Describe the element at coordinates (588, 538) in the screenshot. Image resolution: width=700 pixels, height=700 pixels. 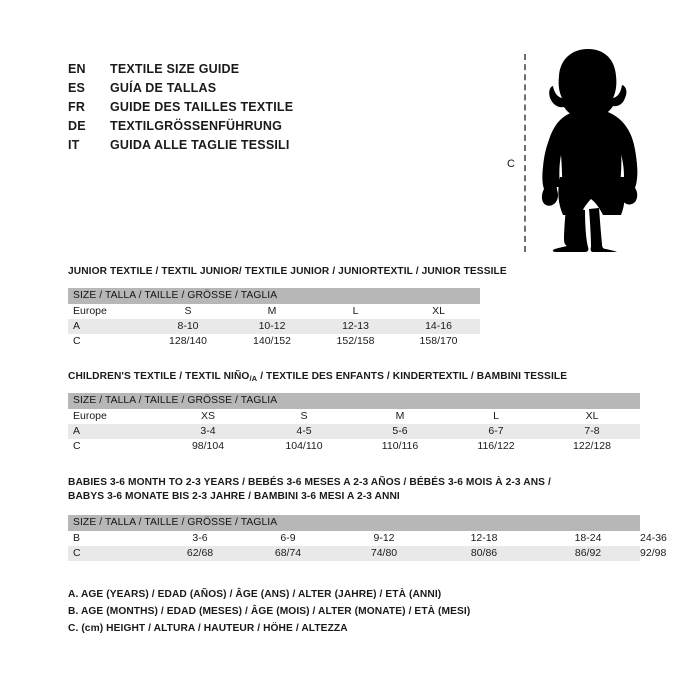
I see `cell: 18-24` at that location.